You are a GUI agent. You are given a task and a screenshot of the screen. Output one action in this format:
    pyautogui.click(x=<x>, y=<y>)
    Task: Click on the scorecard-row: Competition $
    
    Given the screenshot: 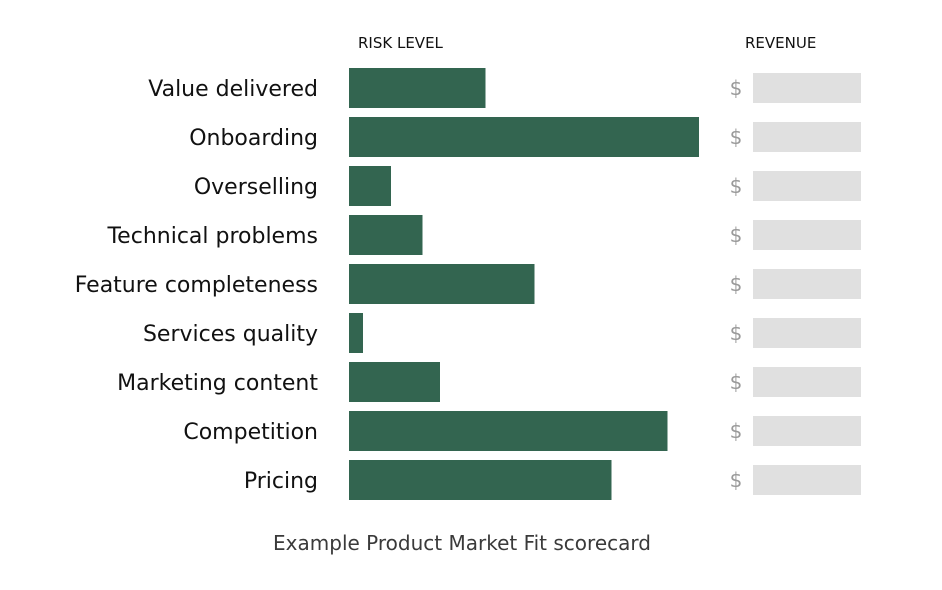 What is the action you would take?
    pyautogui.click(x=522, y=431)
    